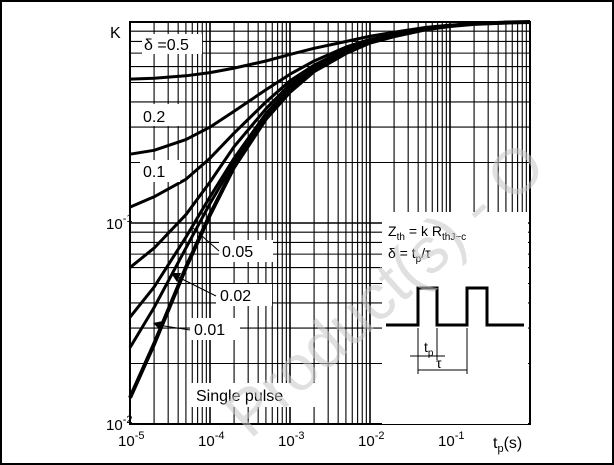  What do you see at coordinates (174, 327) in the screenshot?
I see `leader-0.01` at bounding box center [174, 327].